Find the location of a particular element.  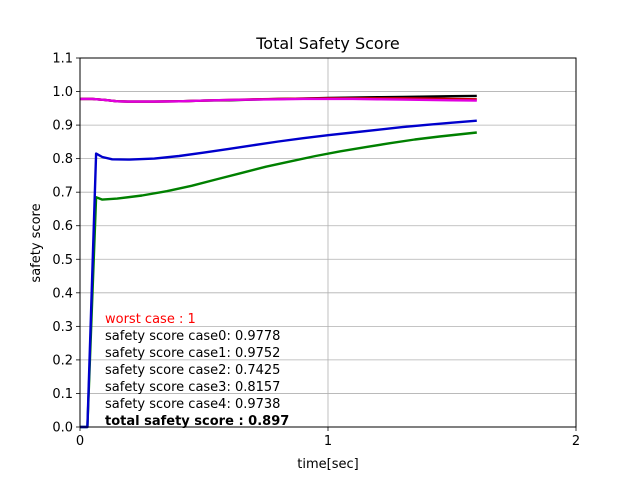

y-tick-label: 0.6 is located at coordinates (62, 226).